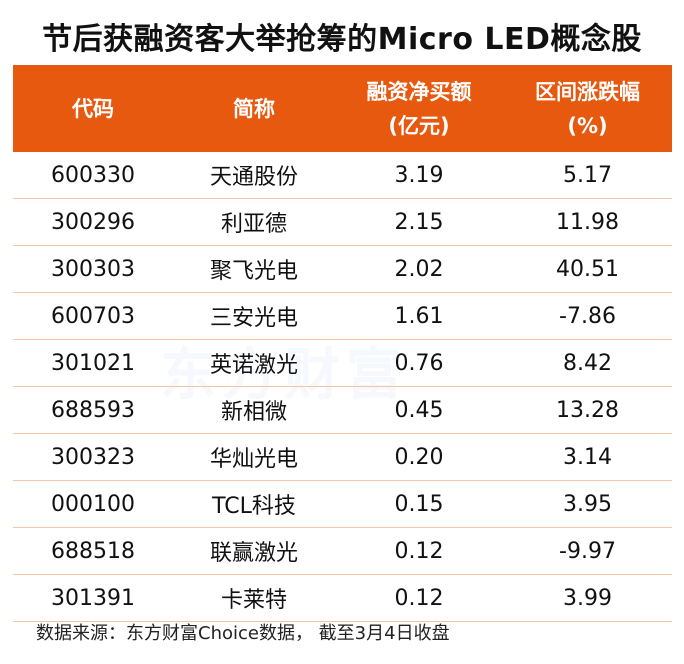 This screenshot has height=664, width=684. Describe the element at coordinates (342, 598) in the screenshot. I see `table-row: 301391 卡莱特 0.12 3.99` at that location.